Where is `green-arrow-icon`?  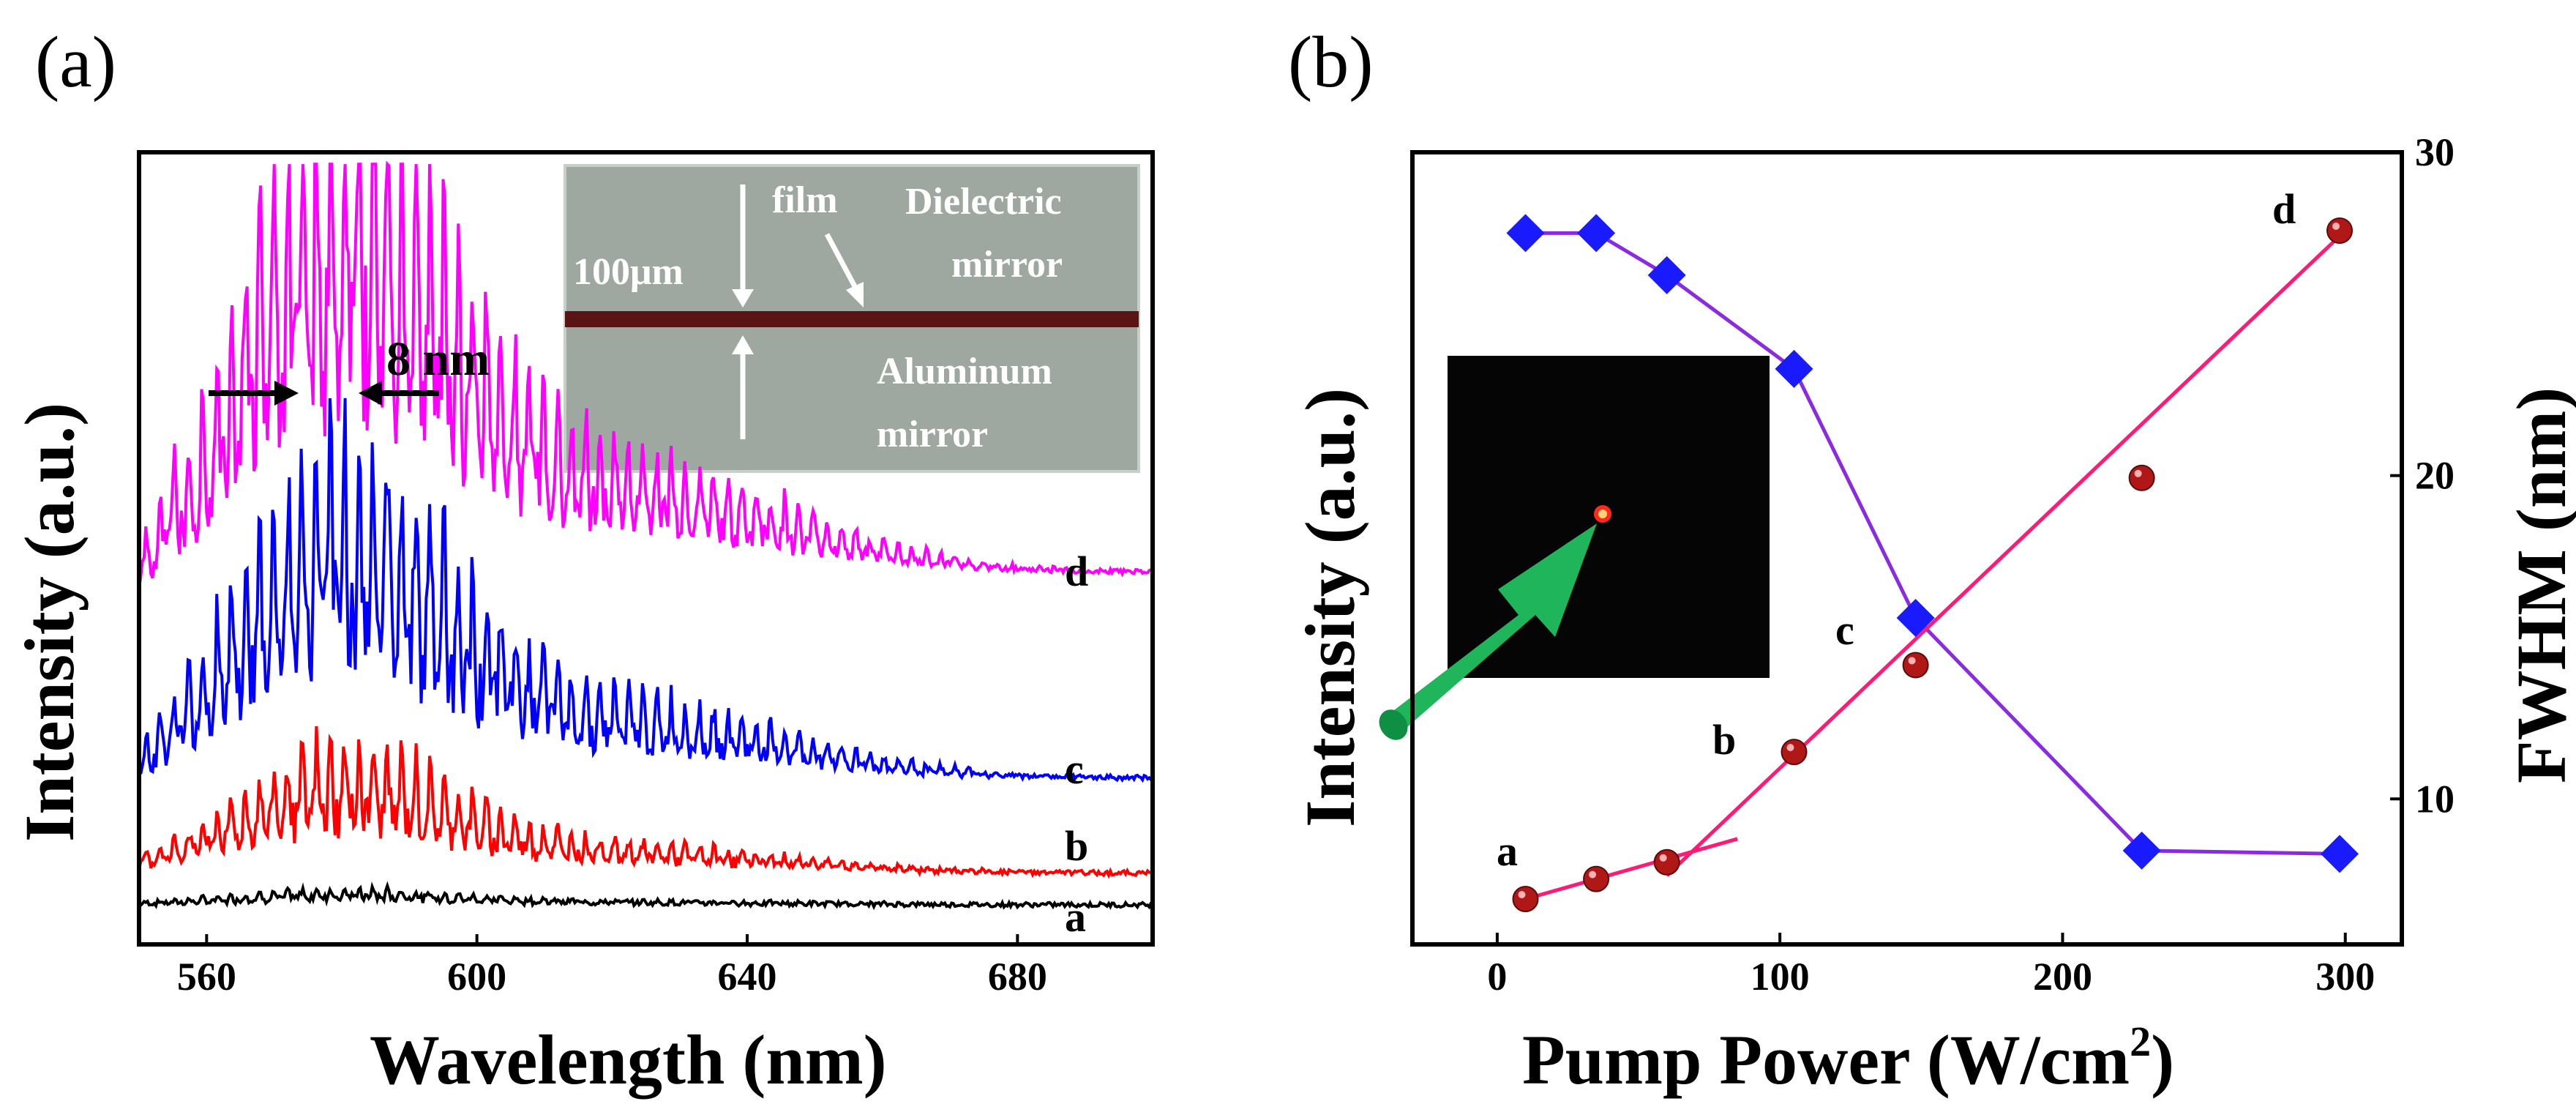 green-arrow-icon is located at coordinates (1491, 628).